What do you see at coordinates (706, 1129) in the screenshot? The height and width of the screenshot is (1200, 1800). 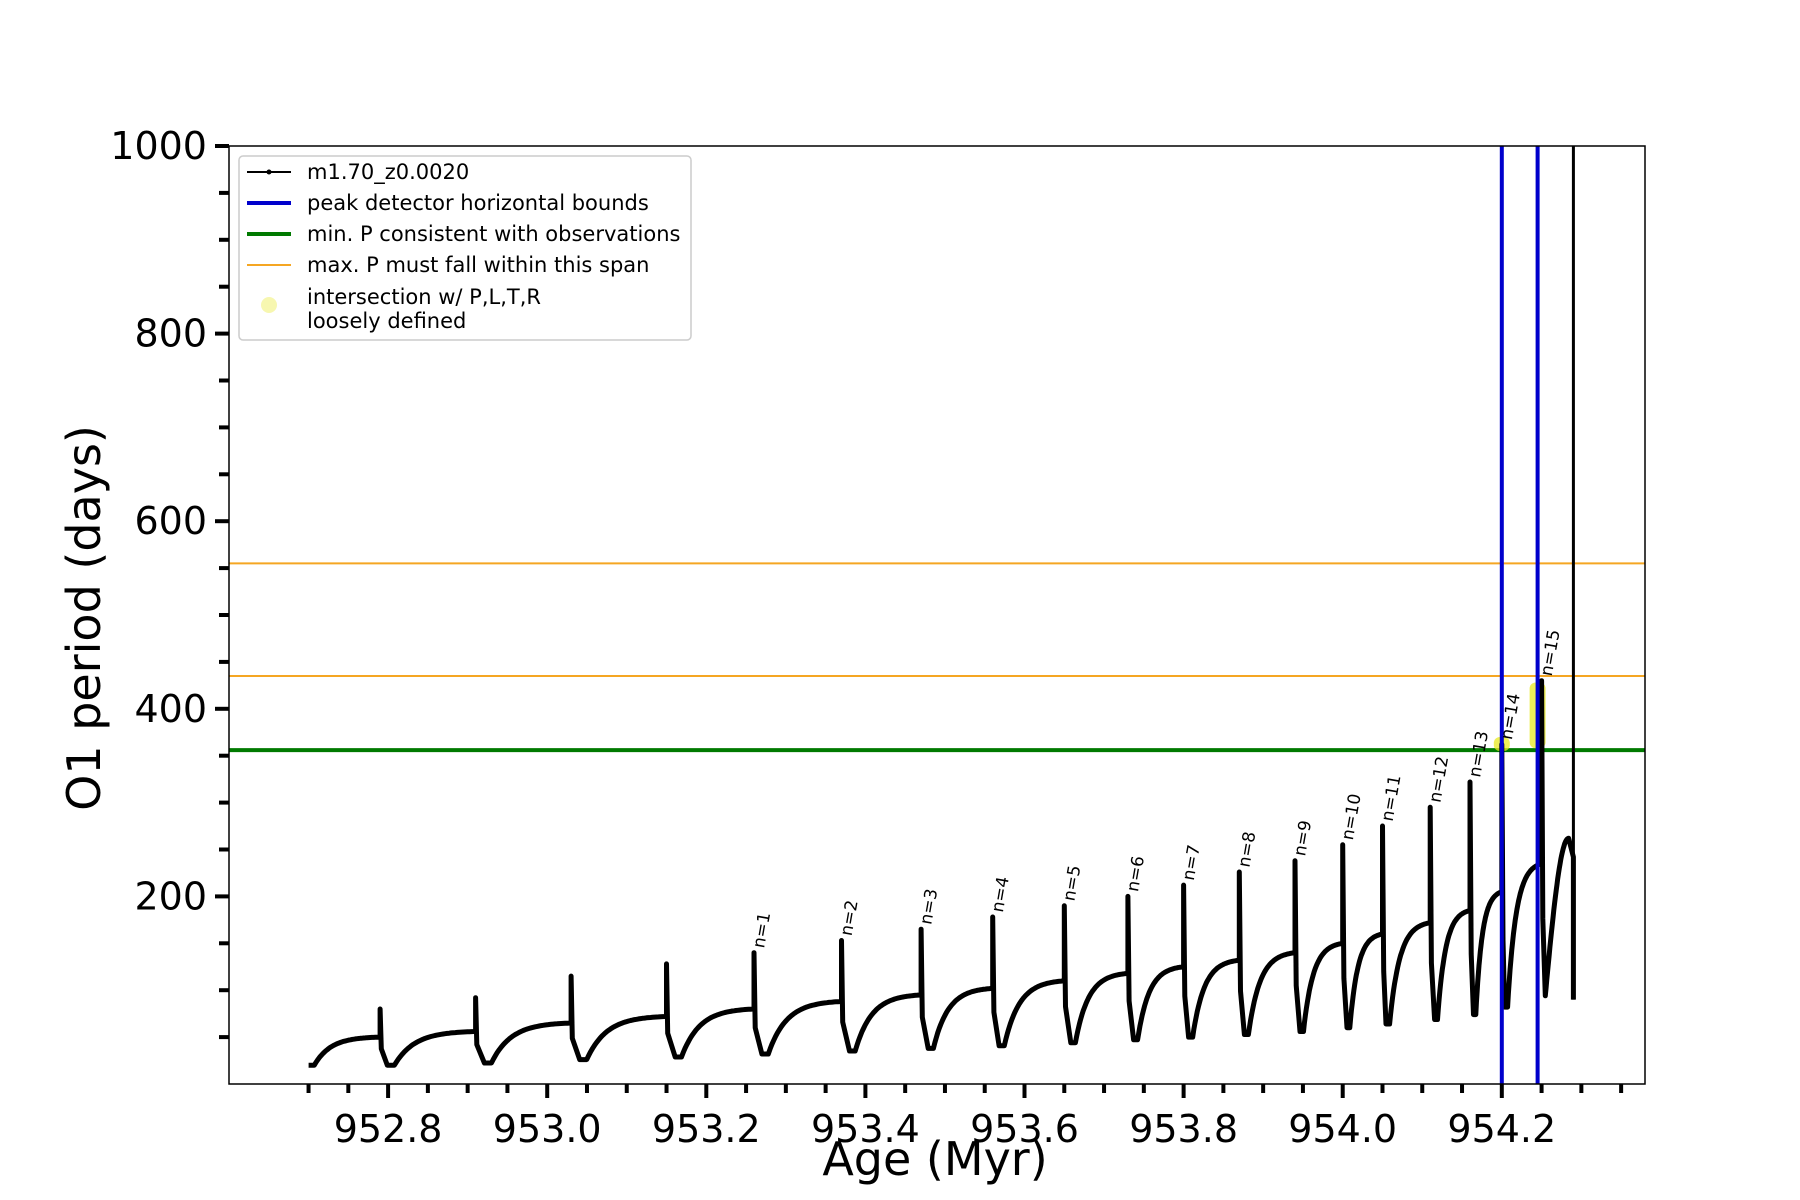 I see `x-tick-label: 953.2` at bounding box center [706, 1129].